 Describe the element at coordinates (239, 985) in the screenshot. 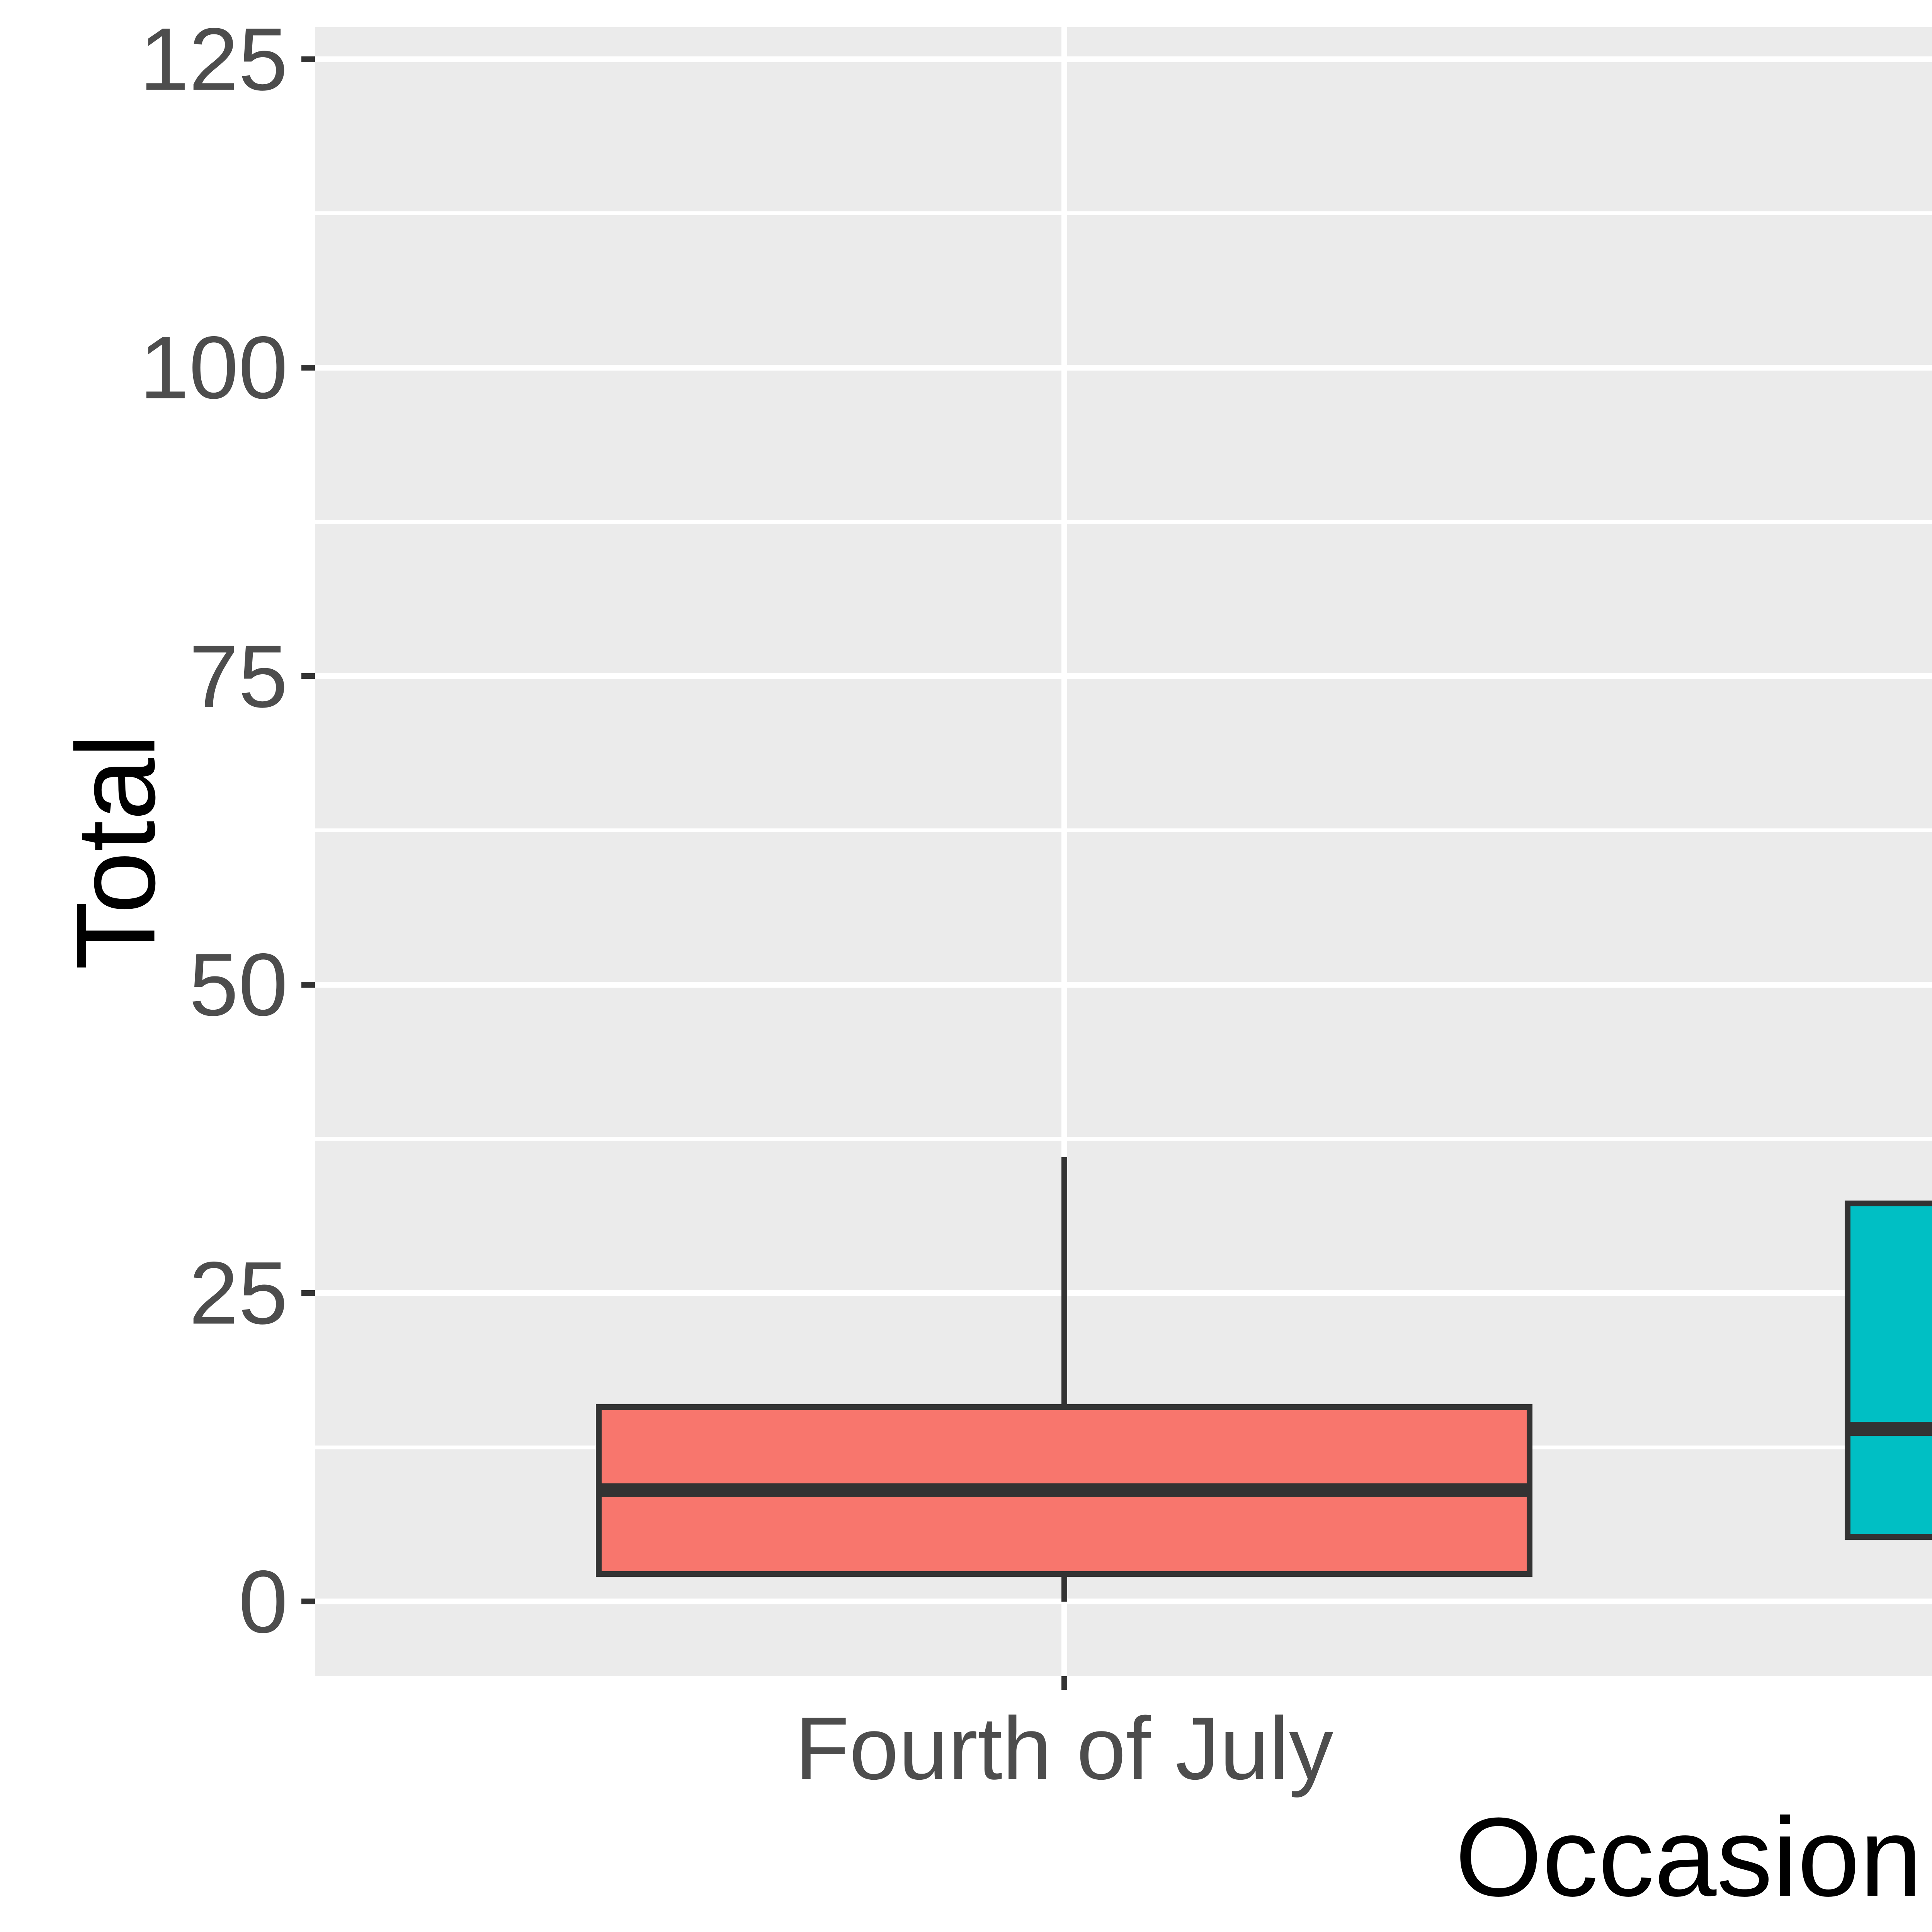

I see `y-axis-tick-label: 50` at that location.